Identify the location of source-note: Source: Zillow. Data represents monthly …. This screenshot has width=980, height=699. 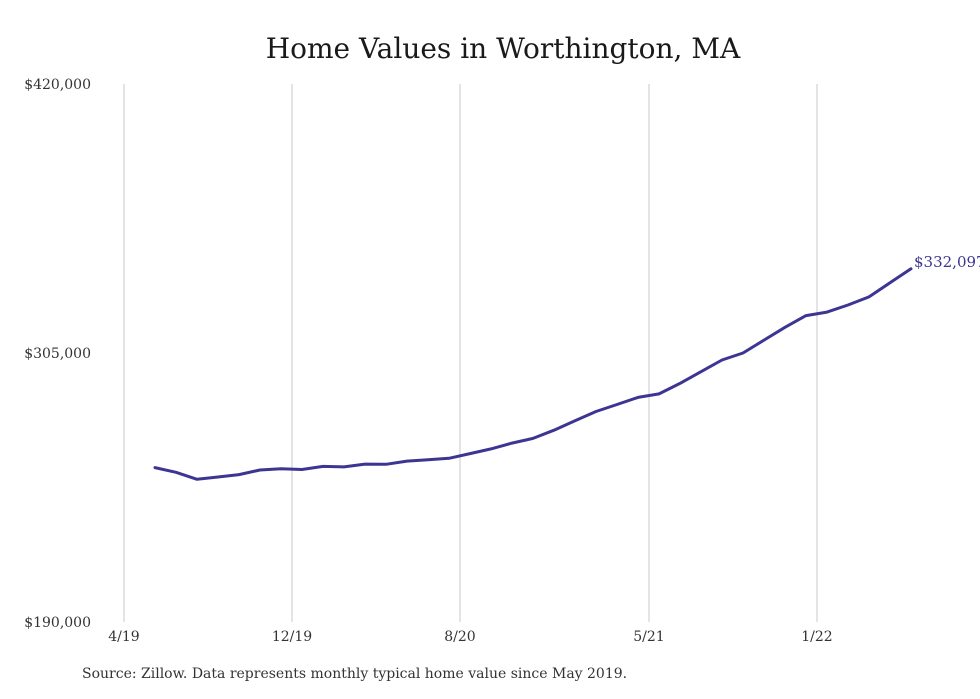
(355, 674).